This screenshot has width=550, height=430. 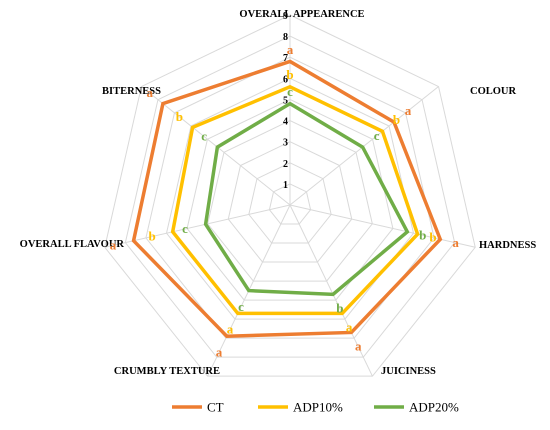 What do you see at coordinates (131, 91) in the screenshot?
I see `axis-label-7: BITERNESS` at bounding box center [131, 91].